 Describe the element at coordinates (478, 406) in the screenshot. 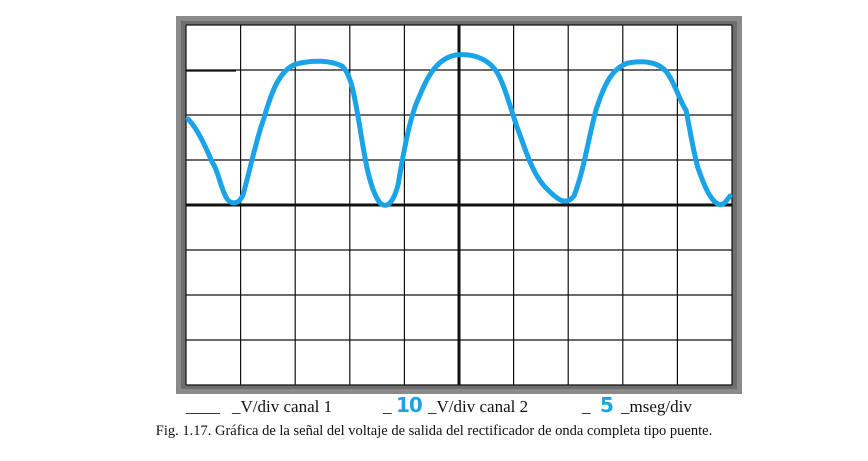

I see `ch2-volts-per-div-label: _V/div canal 2` at that location.